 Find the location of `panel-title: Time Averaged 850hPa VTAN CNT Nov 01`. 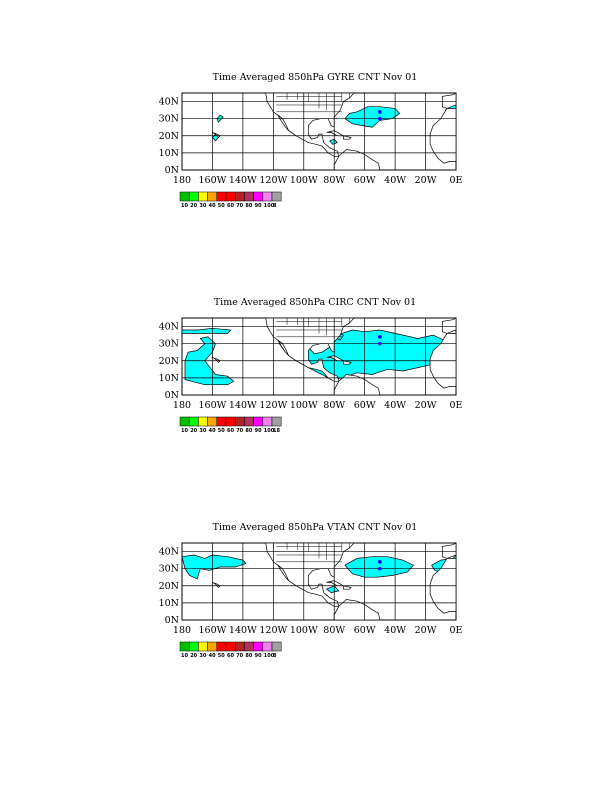

panel-title: Time Averaged 850hPa VTAN CNT Nov 01 is located at coordinates (315, 527).